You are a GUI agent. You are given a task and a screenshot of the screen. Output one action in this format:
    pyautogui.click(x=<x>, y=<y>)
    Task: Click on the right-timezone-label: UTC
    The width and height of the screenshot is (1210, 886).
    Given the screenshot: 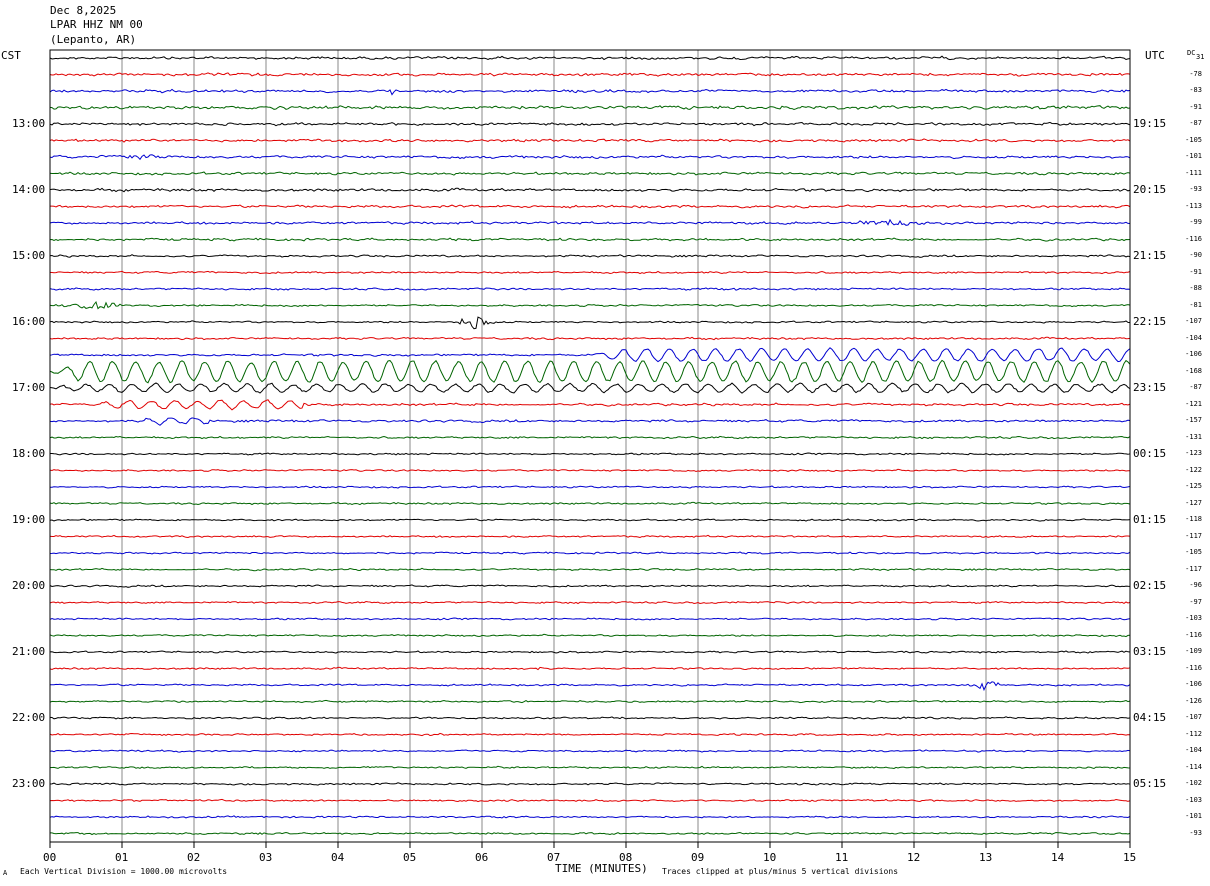 What is the action you would take?
    pyautogui.click(x=1155, y=55)
    